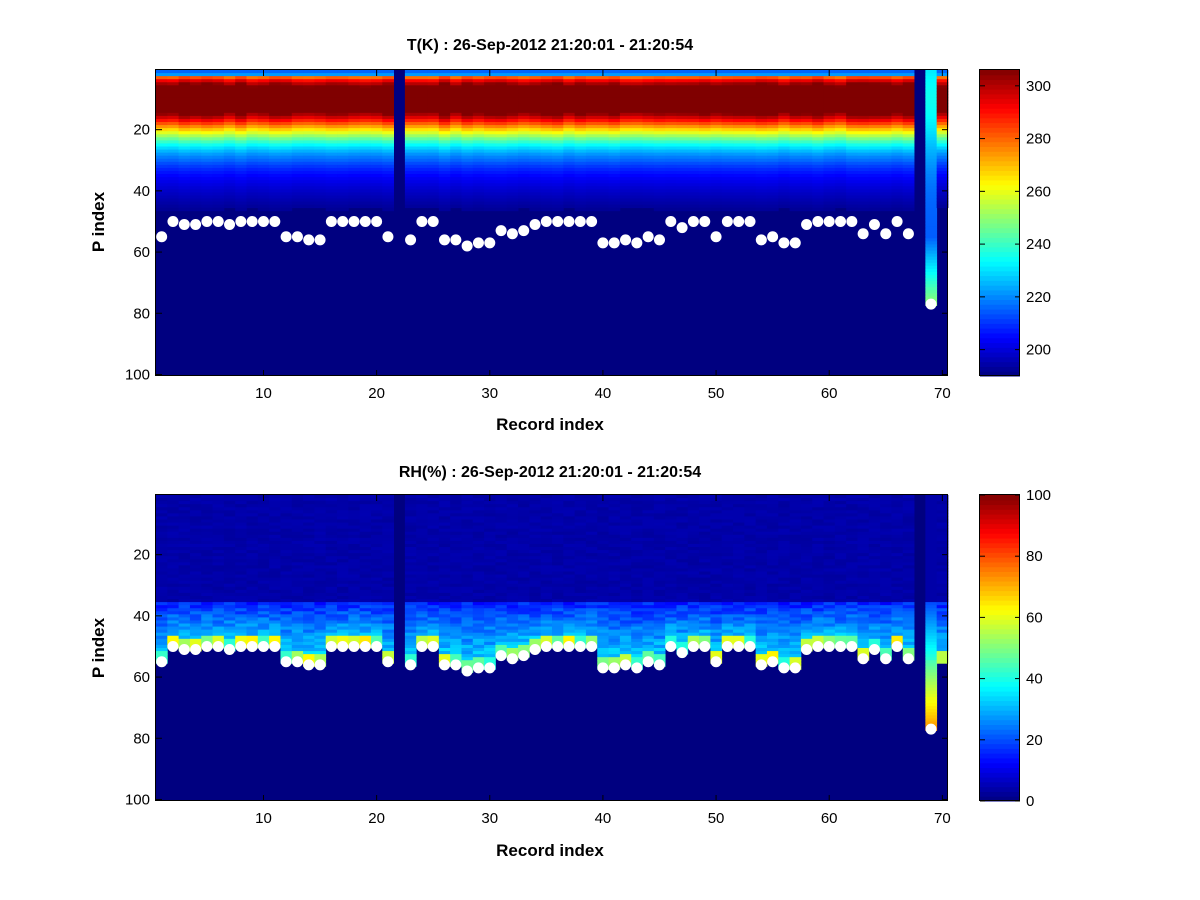 The width and height of the screenshot is (1200, 900). I want to click on temperature-y-label: P index, so click(98, 221).